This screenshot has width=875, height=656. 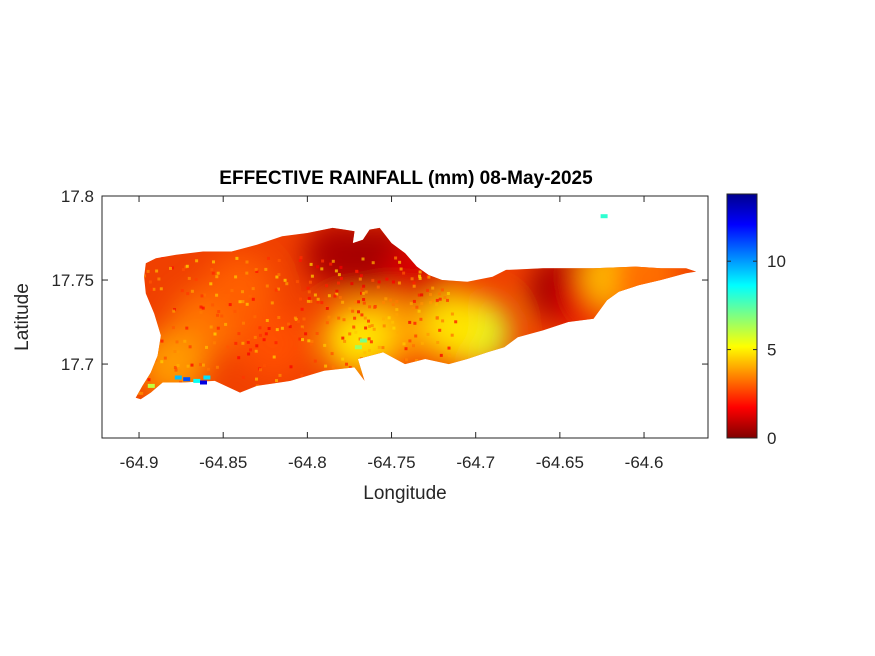 I want to click on x-axis-label: Longitude, so click(x=404, y=493).